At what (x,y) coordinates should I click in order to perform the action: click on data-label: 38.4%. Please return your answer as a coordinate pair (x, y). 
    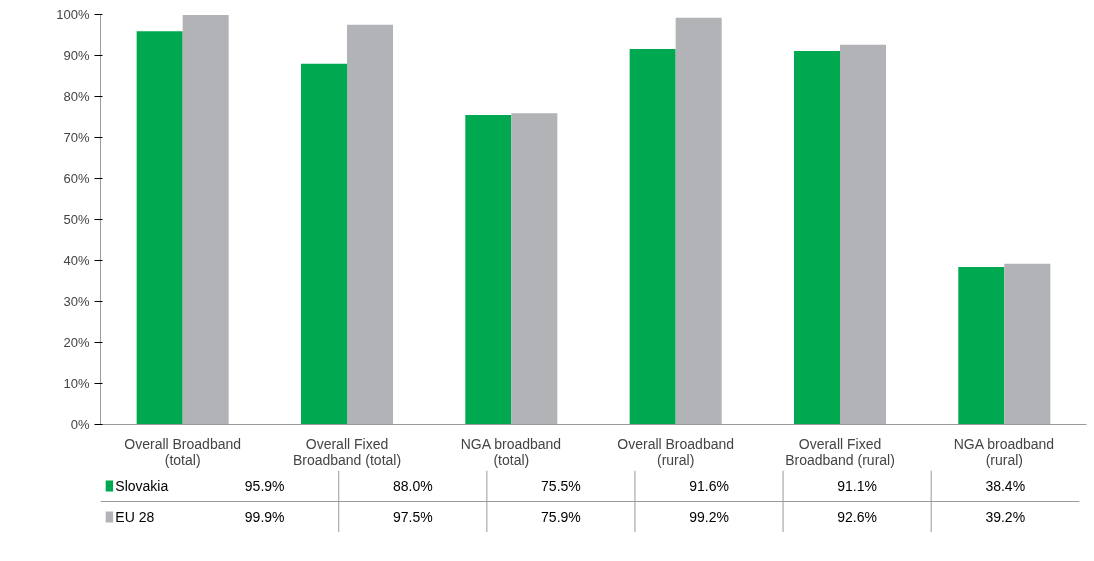
    Looking at the image, I should click on (1005, 486).